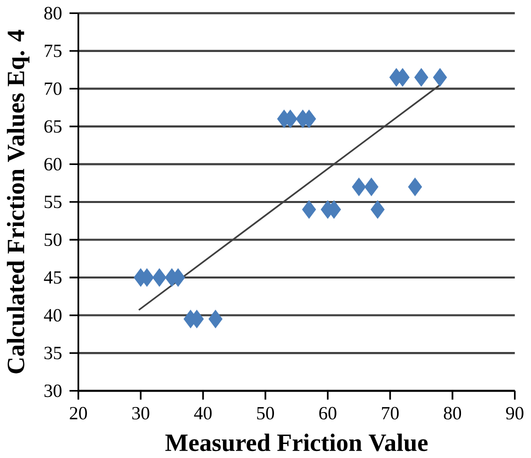 The height and width of the screenshot is (458, 531). I want to click on y-tick-label: 75, so click(53, 51).